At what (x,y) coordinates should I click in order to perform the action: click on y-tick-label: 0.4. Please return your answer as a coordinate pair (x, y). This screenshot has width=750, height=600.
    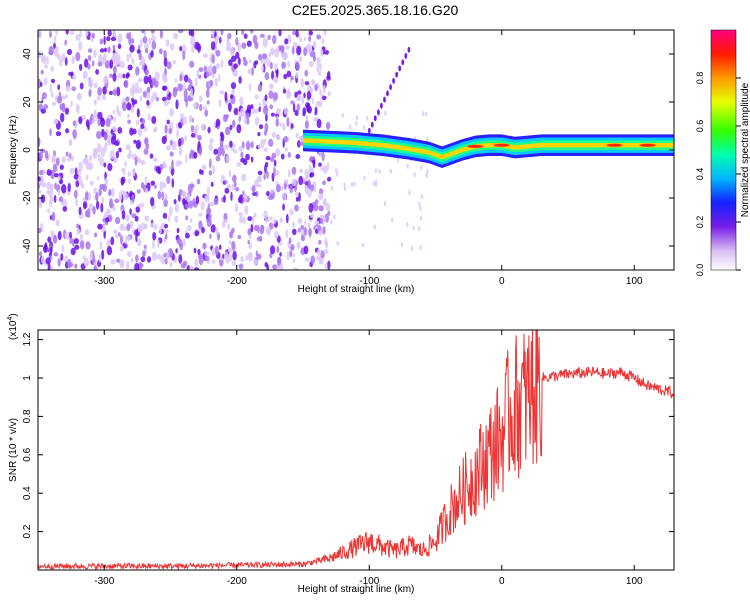
    Looking at the image, I should click on (27, 493).